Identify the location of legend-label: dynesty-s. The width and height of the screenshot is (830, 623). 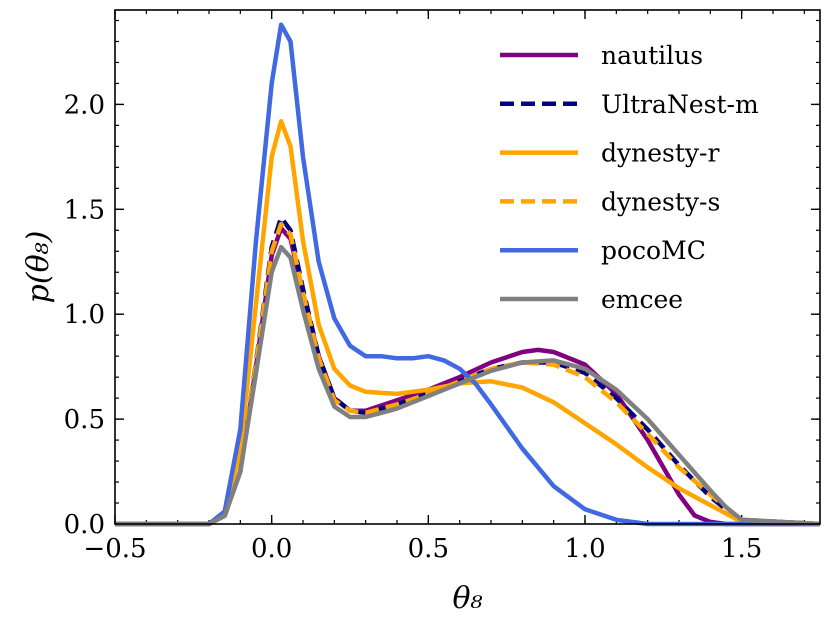
(660, 201).